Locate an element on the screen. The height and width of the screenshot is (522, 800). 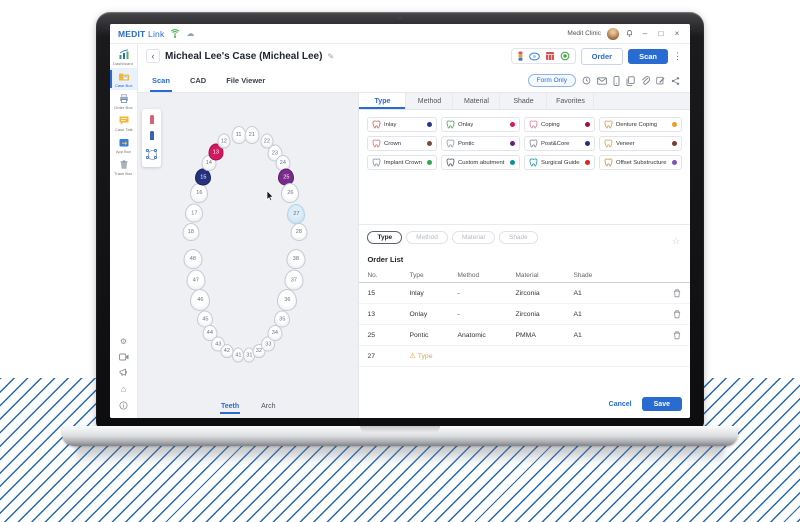
order-column-label: Method is located at coordinates (468, 275).